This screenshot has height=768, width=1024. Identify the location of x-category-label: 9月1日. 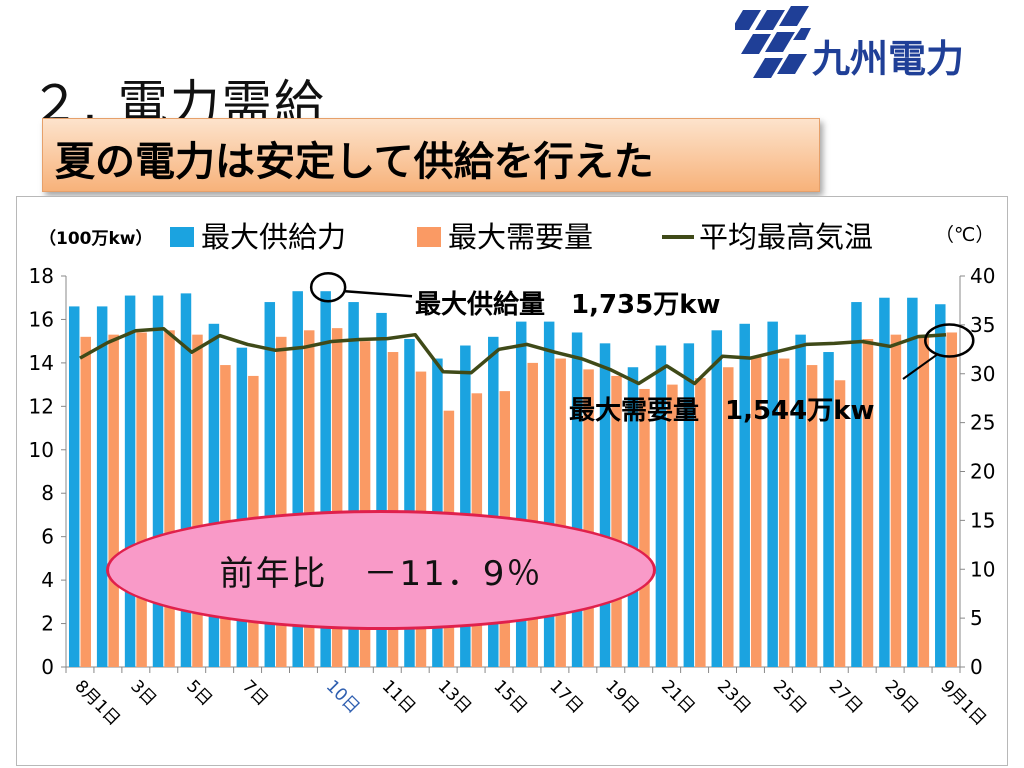
(962, 702).